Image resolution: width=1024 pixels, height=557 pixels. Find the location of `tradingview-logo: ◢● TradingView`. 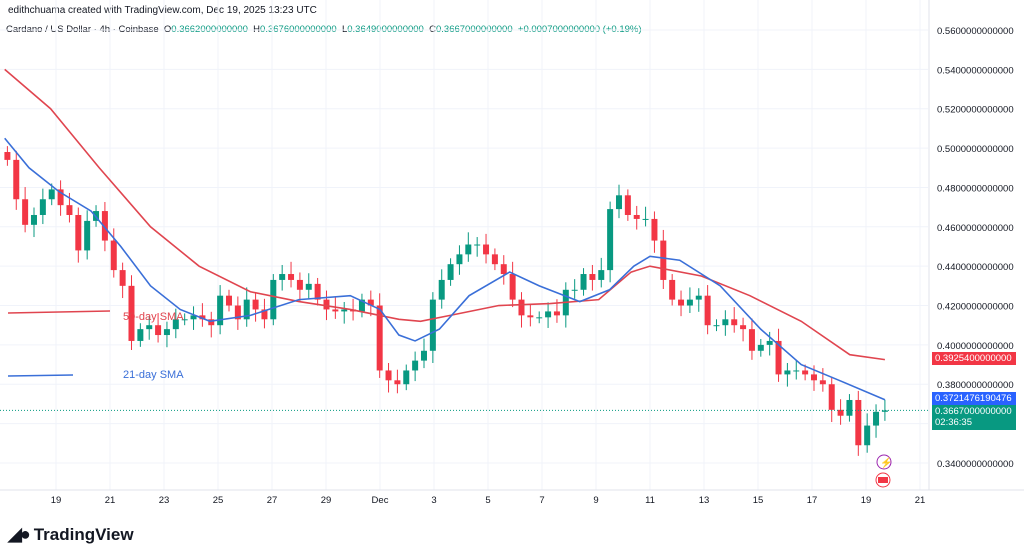

tradingview-logo: ◢● TradingView is located at coordinates (71, 534).